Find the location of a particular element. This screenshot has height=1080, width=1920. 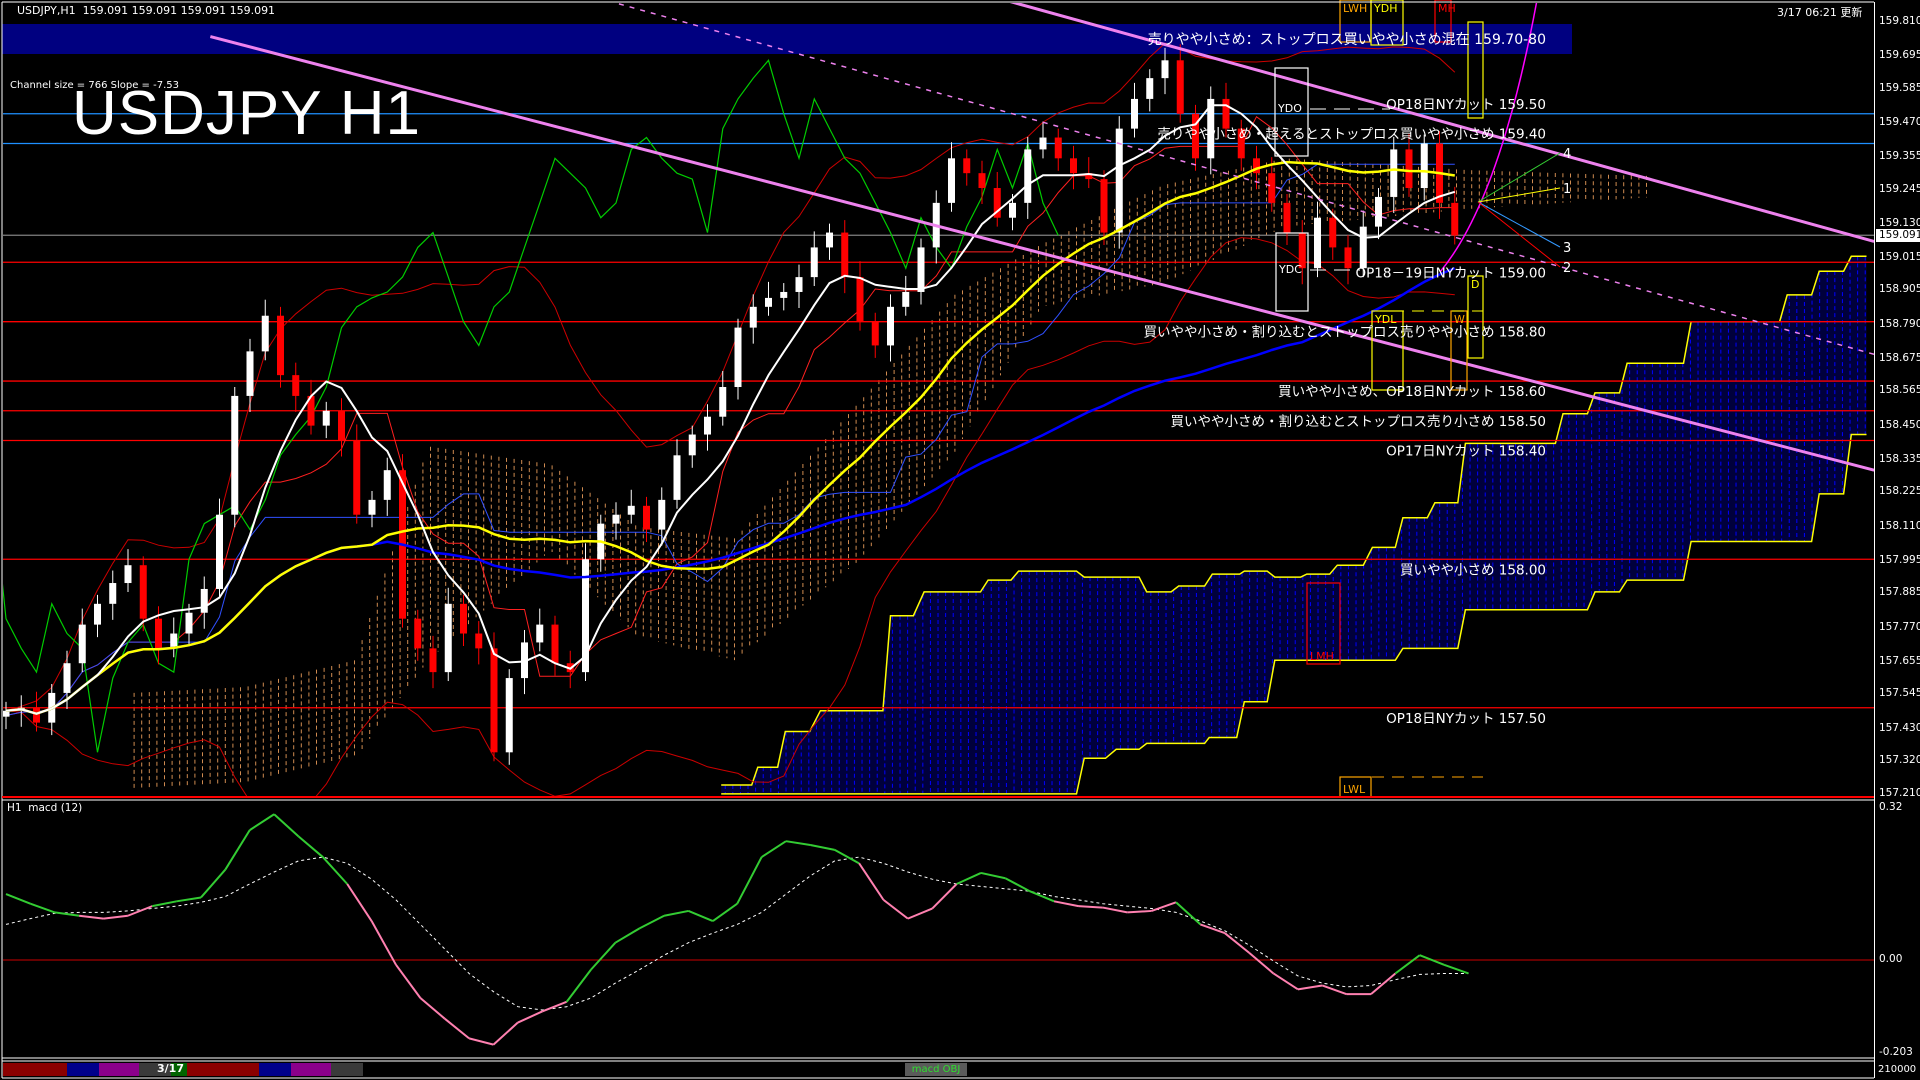

level-label: OP18日NYカット 159.50 is located at coordinates (1466, 105).